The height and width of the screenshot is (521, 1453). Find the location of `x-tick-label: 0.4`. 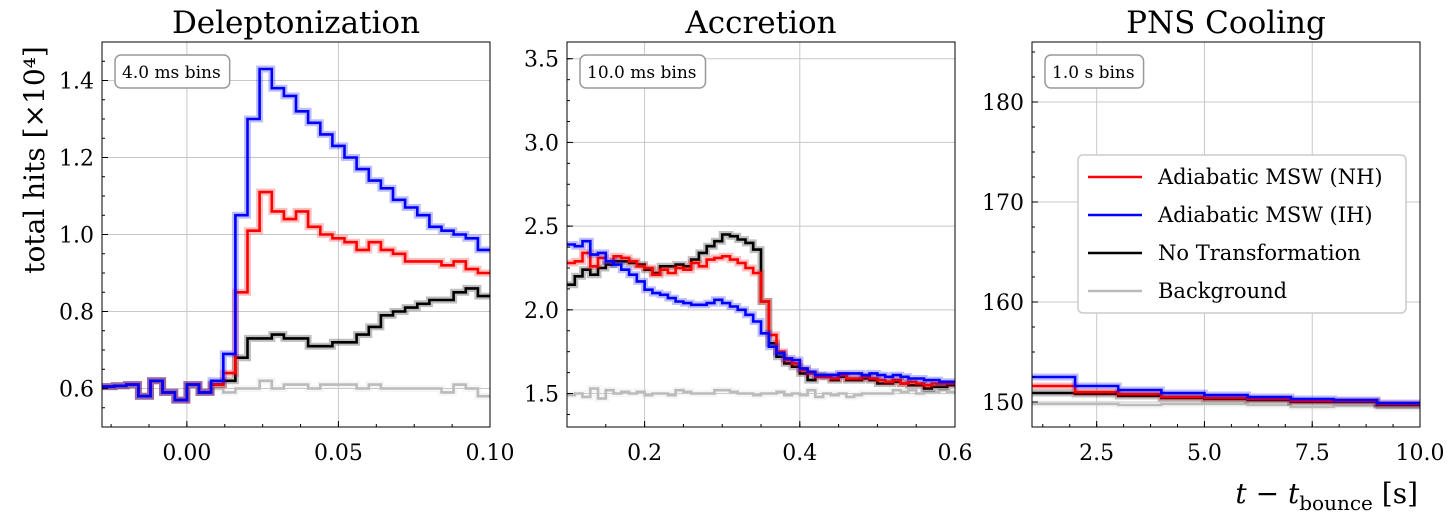

x-tick-label: 0.4 is located at coordinates (799, 453).